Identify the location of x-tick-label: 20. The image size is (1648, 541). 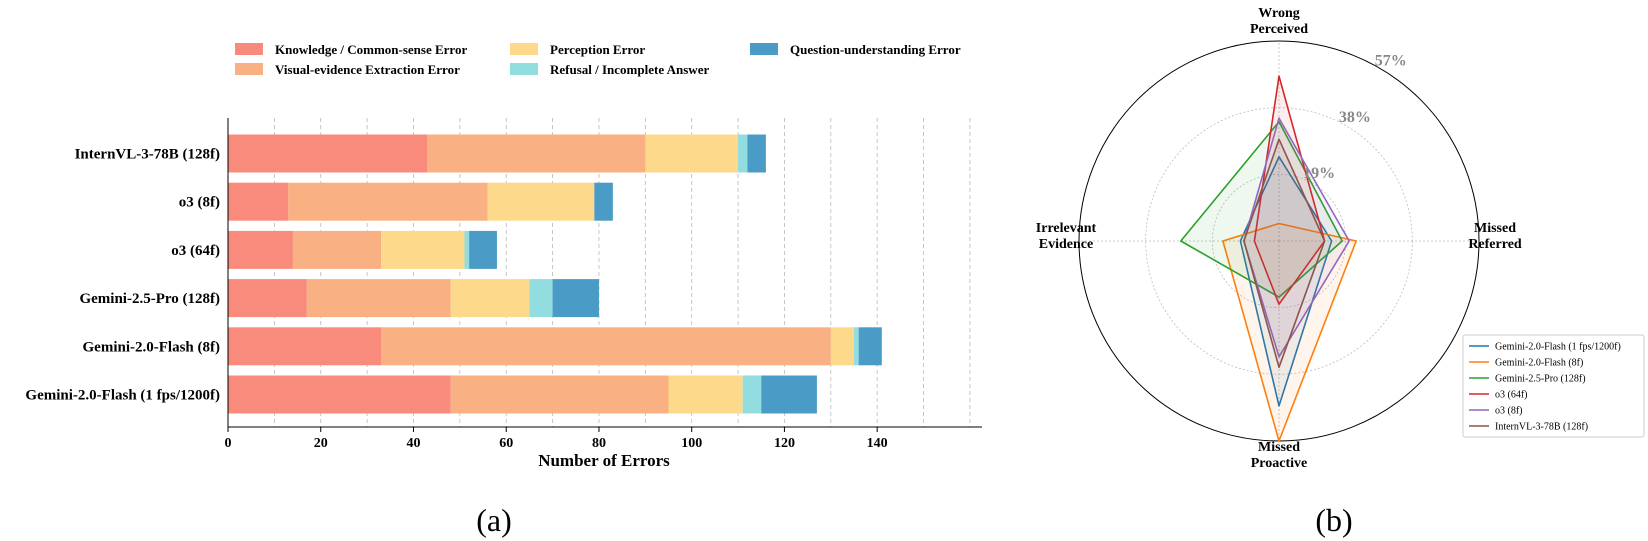
(321, 443).